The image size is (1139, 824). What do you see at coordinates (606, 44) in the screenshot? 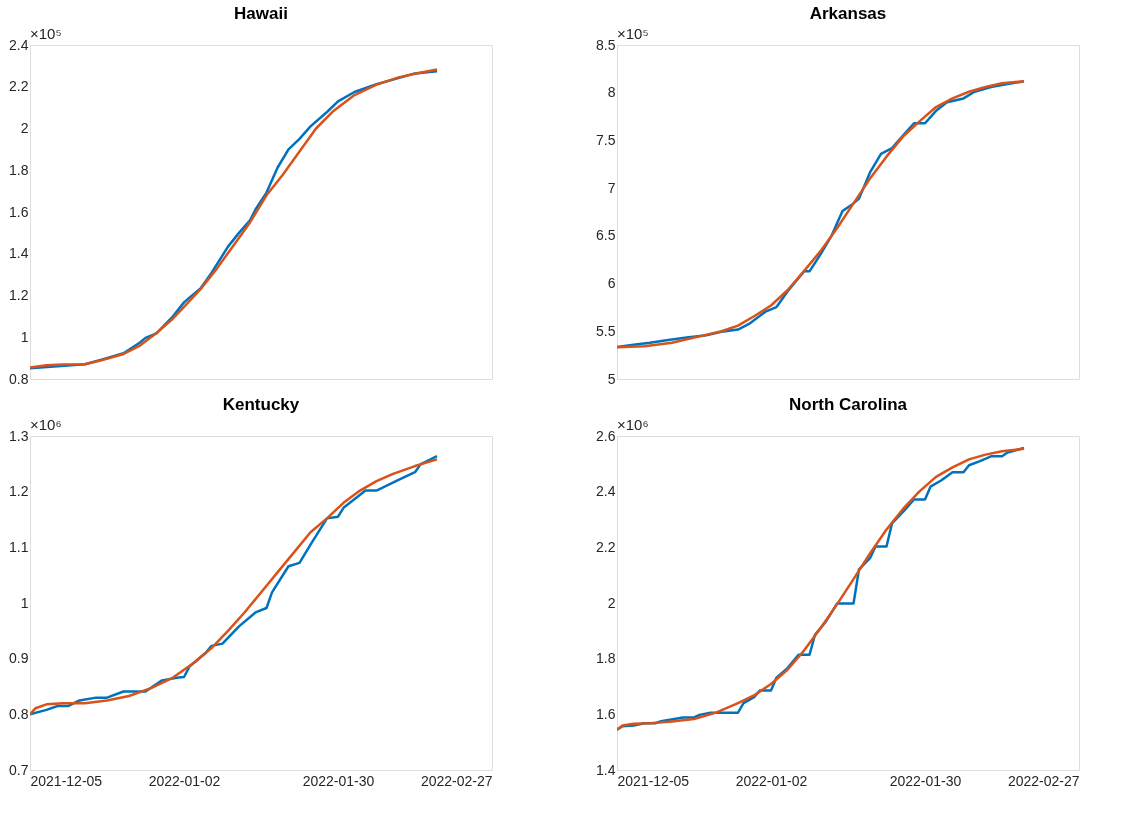
I see `y-tick-label: 8.5` at bounding box center [606, 44].